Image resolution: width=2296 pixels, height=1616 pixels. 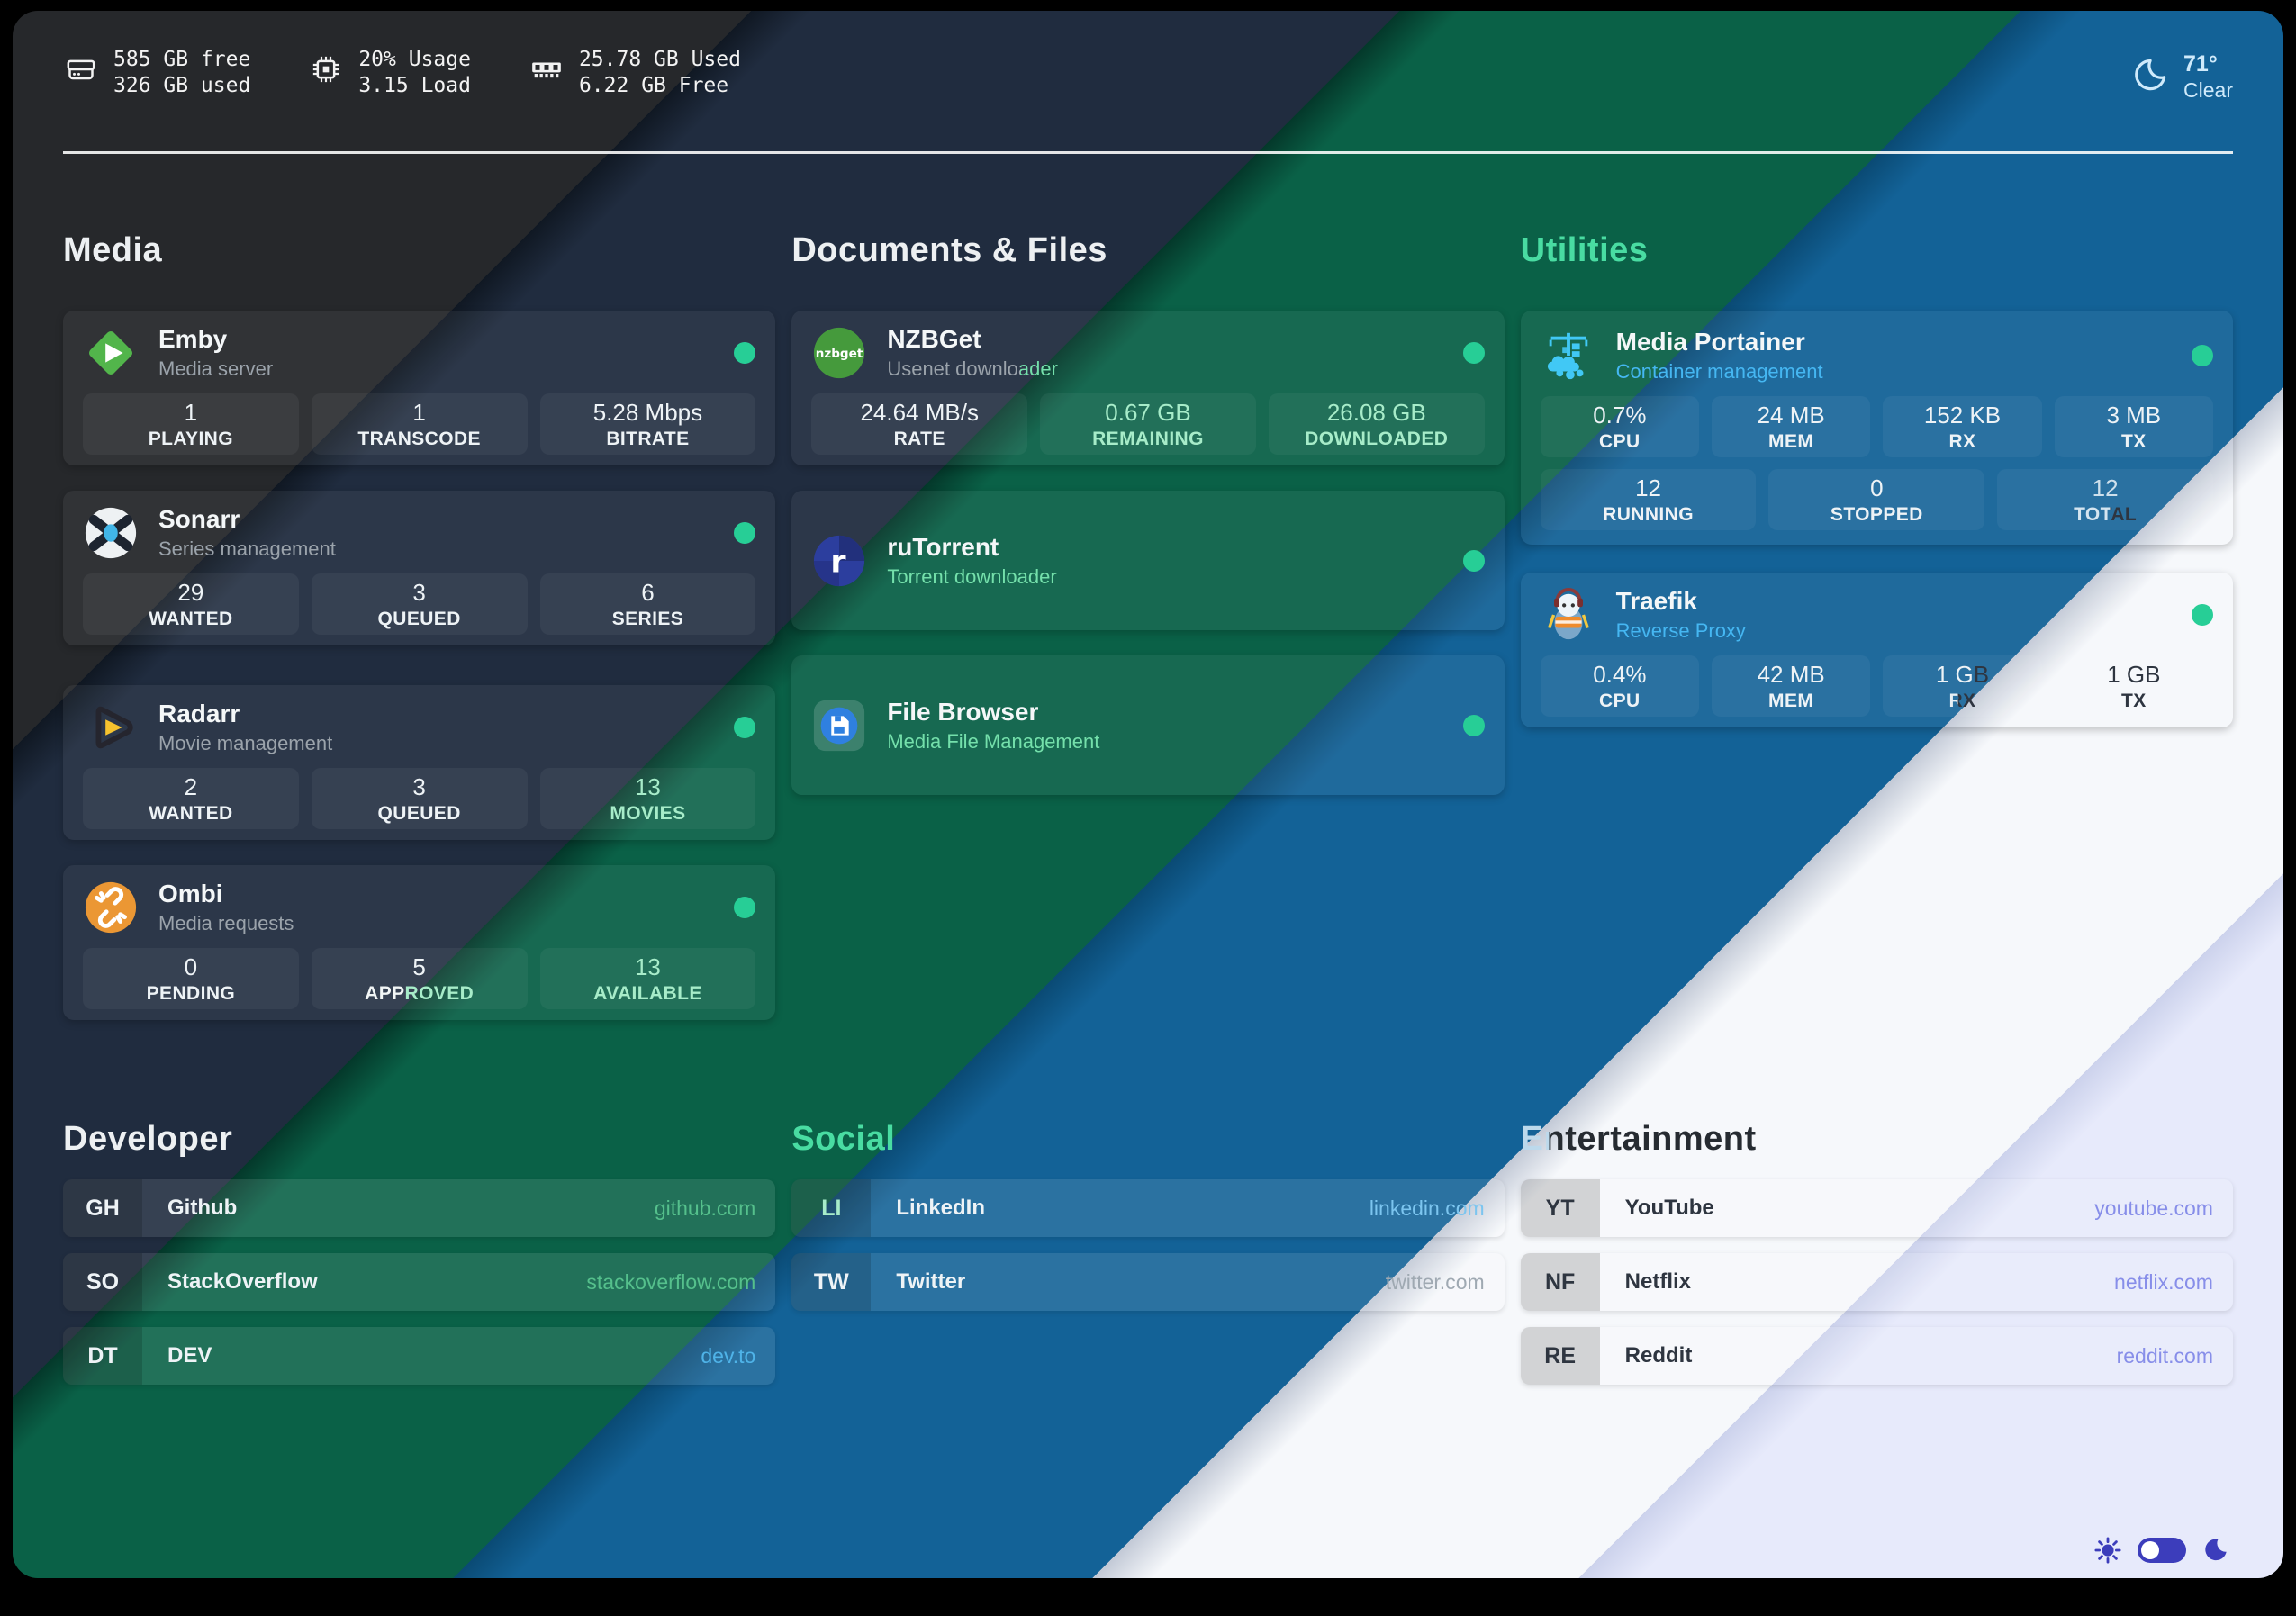 What do you see at coordinates (972, 576) in the screenshot?
I see `card-subtitle-rutorrent: Torrent downloader` at bounding box center [972, 576].